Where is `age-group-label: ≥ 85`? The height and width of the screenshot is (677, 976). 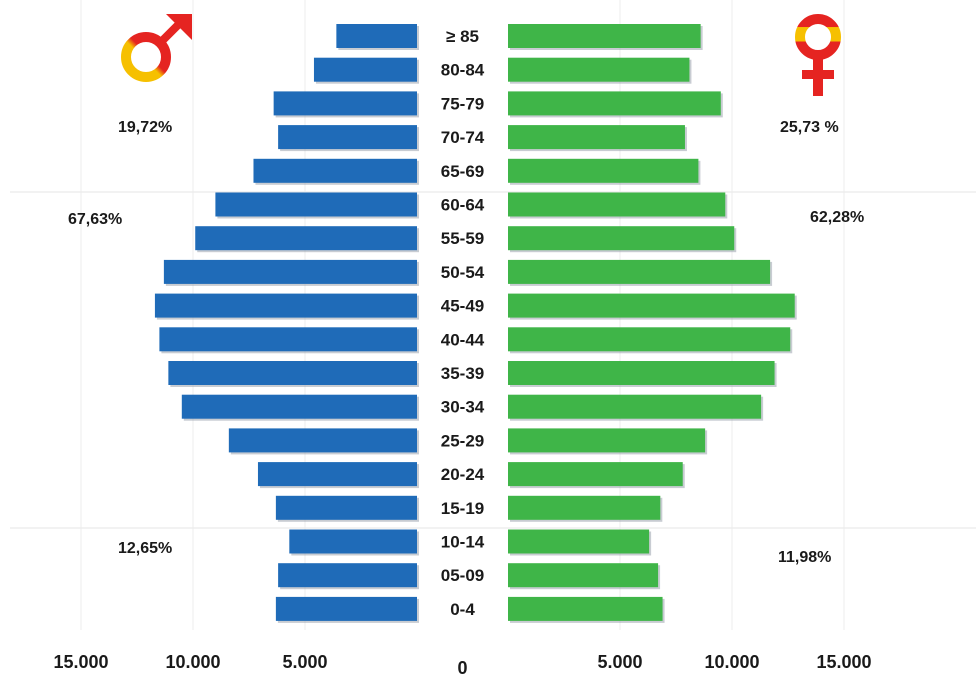 age-group-label: ≥ 85 is located at coordinates (462, 36).